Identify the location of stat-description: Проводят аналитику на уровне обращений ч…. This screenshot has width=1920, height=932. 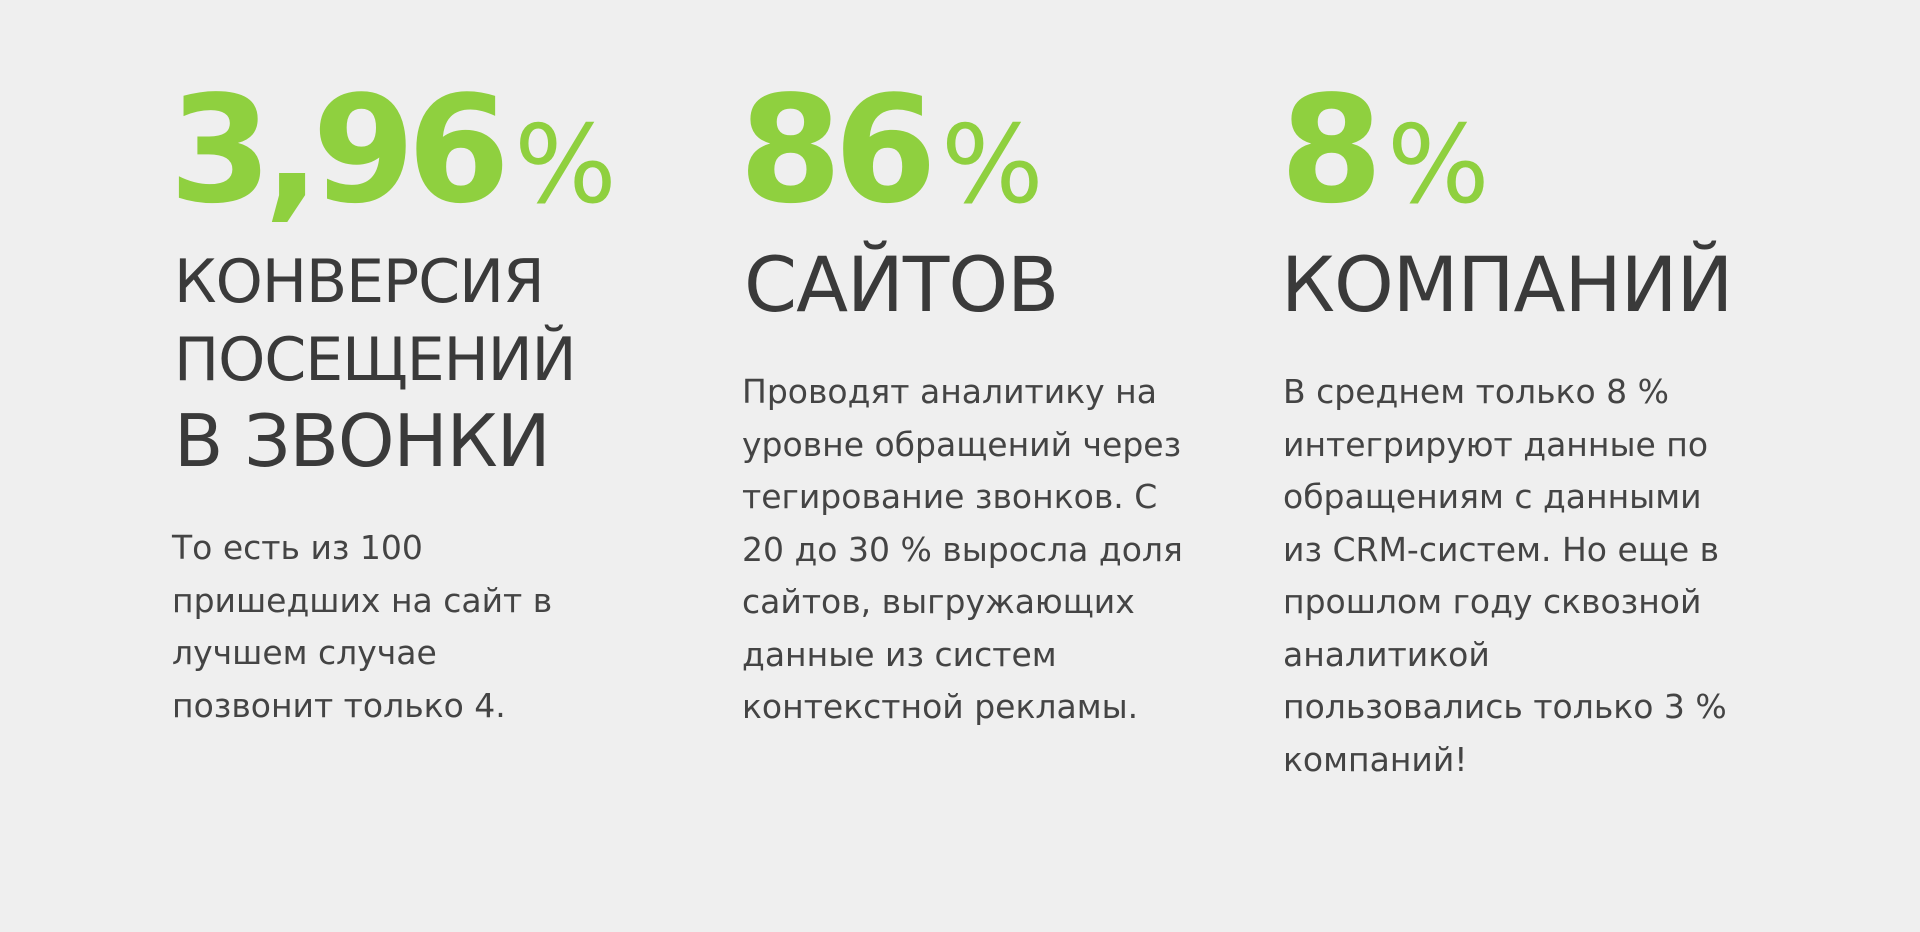
(962, 549).